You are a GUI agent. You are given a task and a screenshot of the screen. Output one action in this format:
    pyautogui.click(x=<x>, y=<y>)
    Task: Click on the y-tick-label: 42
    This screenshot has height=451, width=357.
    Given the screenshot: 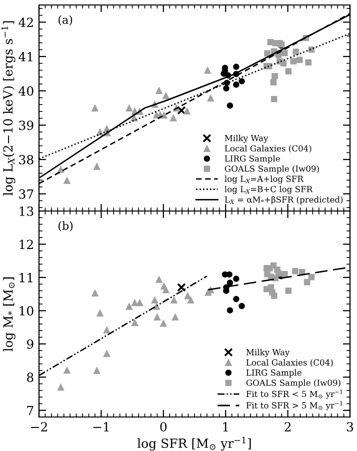 What is the action you would take?
    pyautogui.click(x=25, y=22)
    